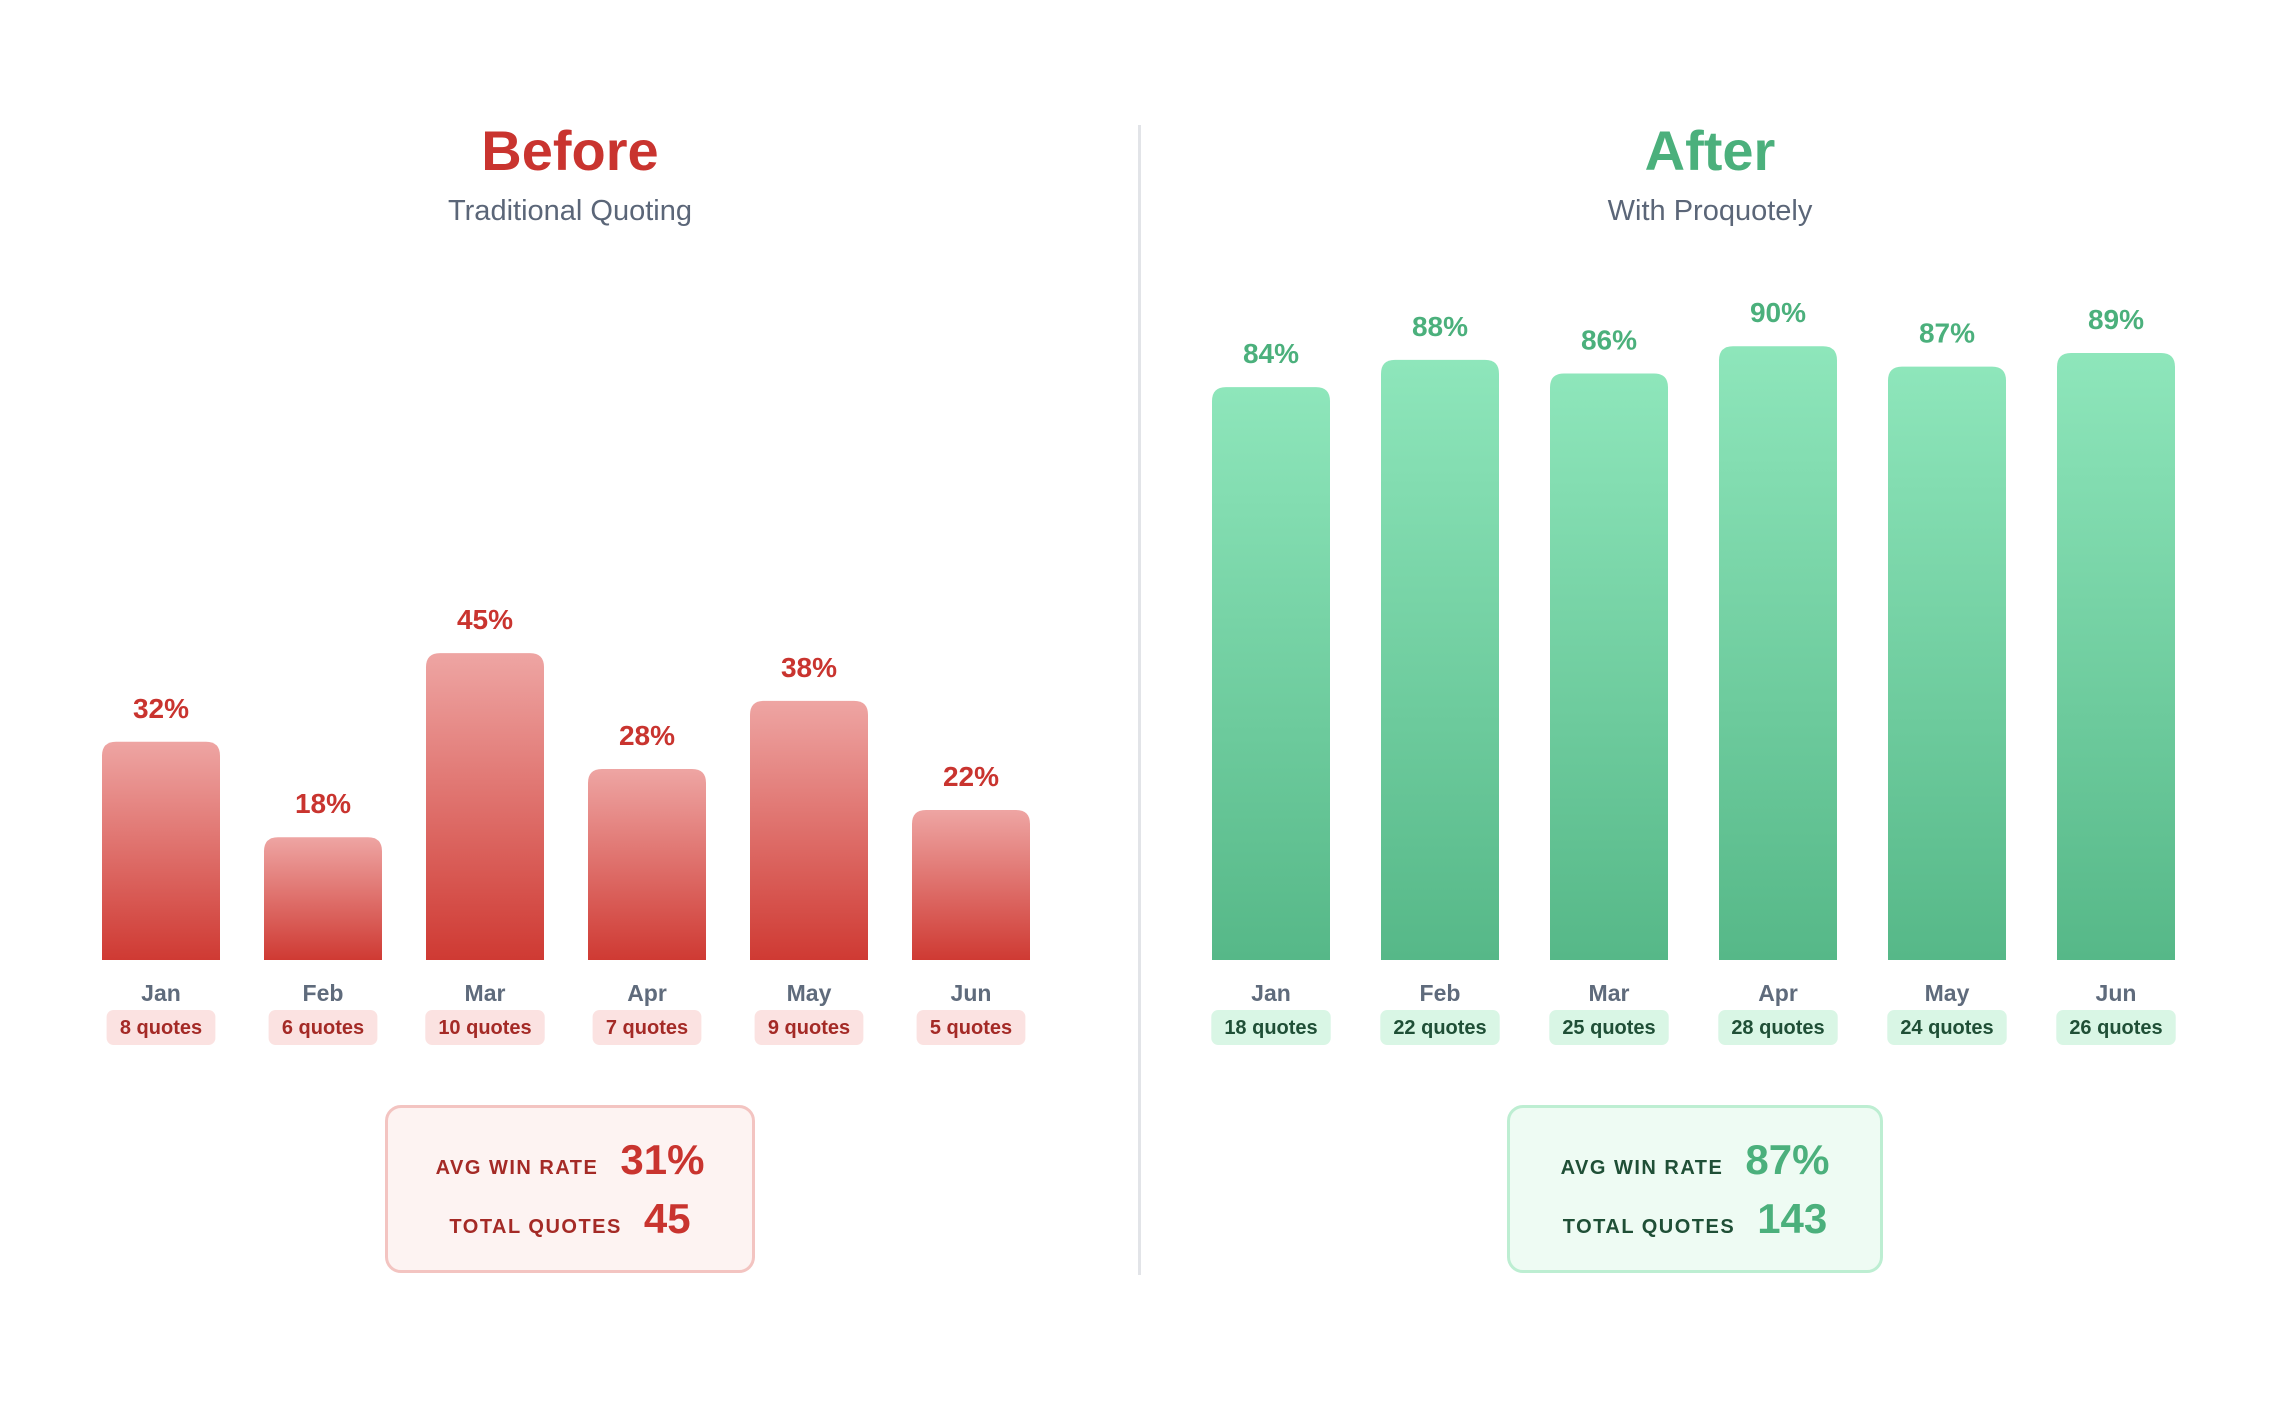  I want to click on before-quote-pill-jun, so click(971, 1027).